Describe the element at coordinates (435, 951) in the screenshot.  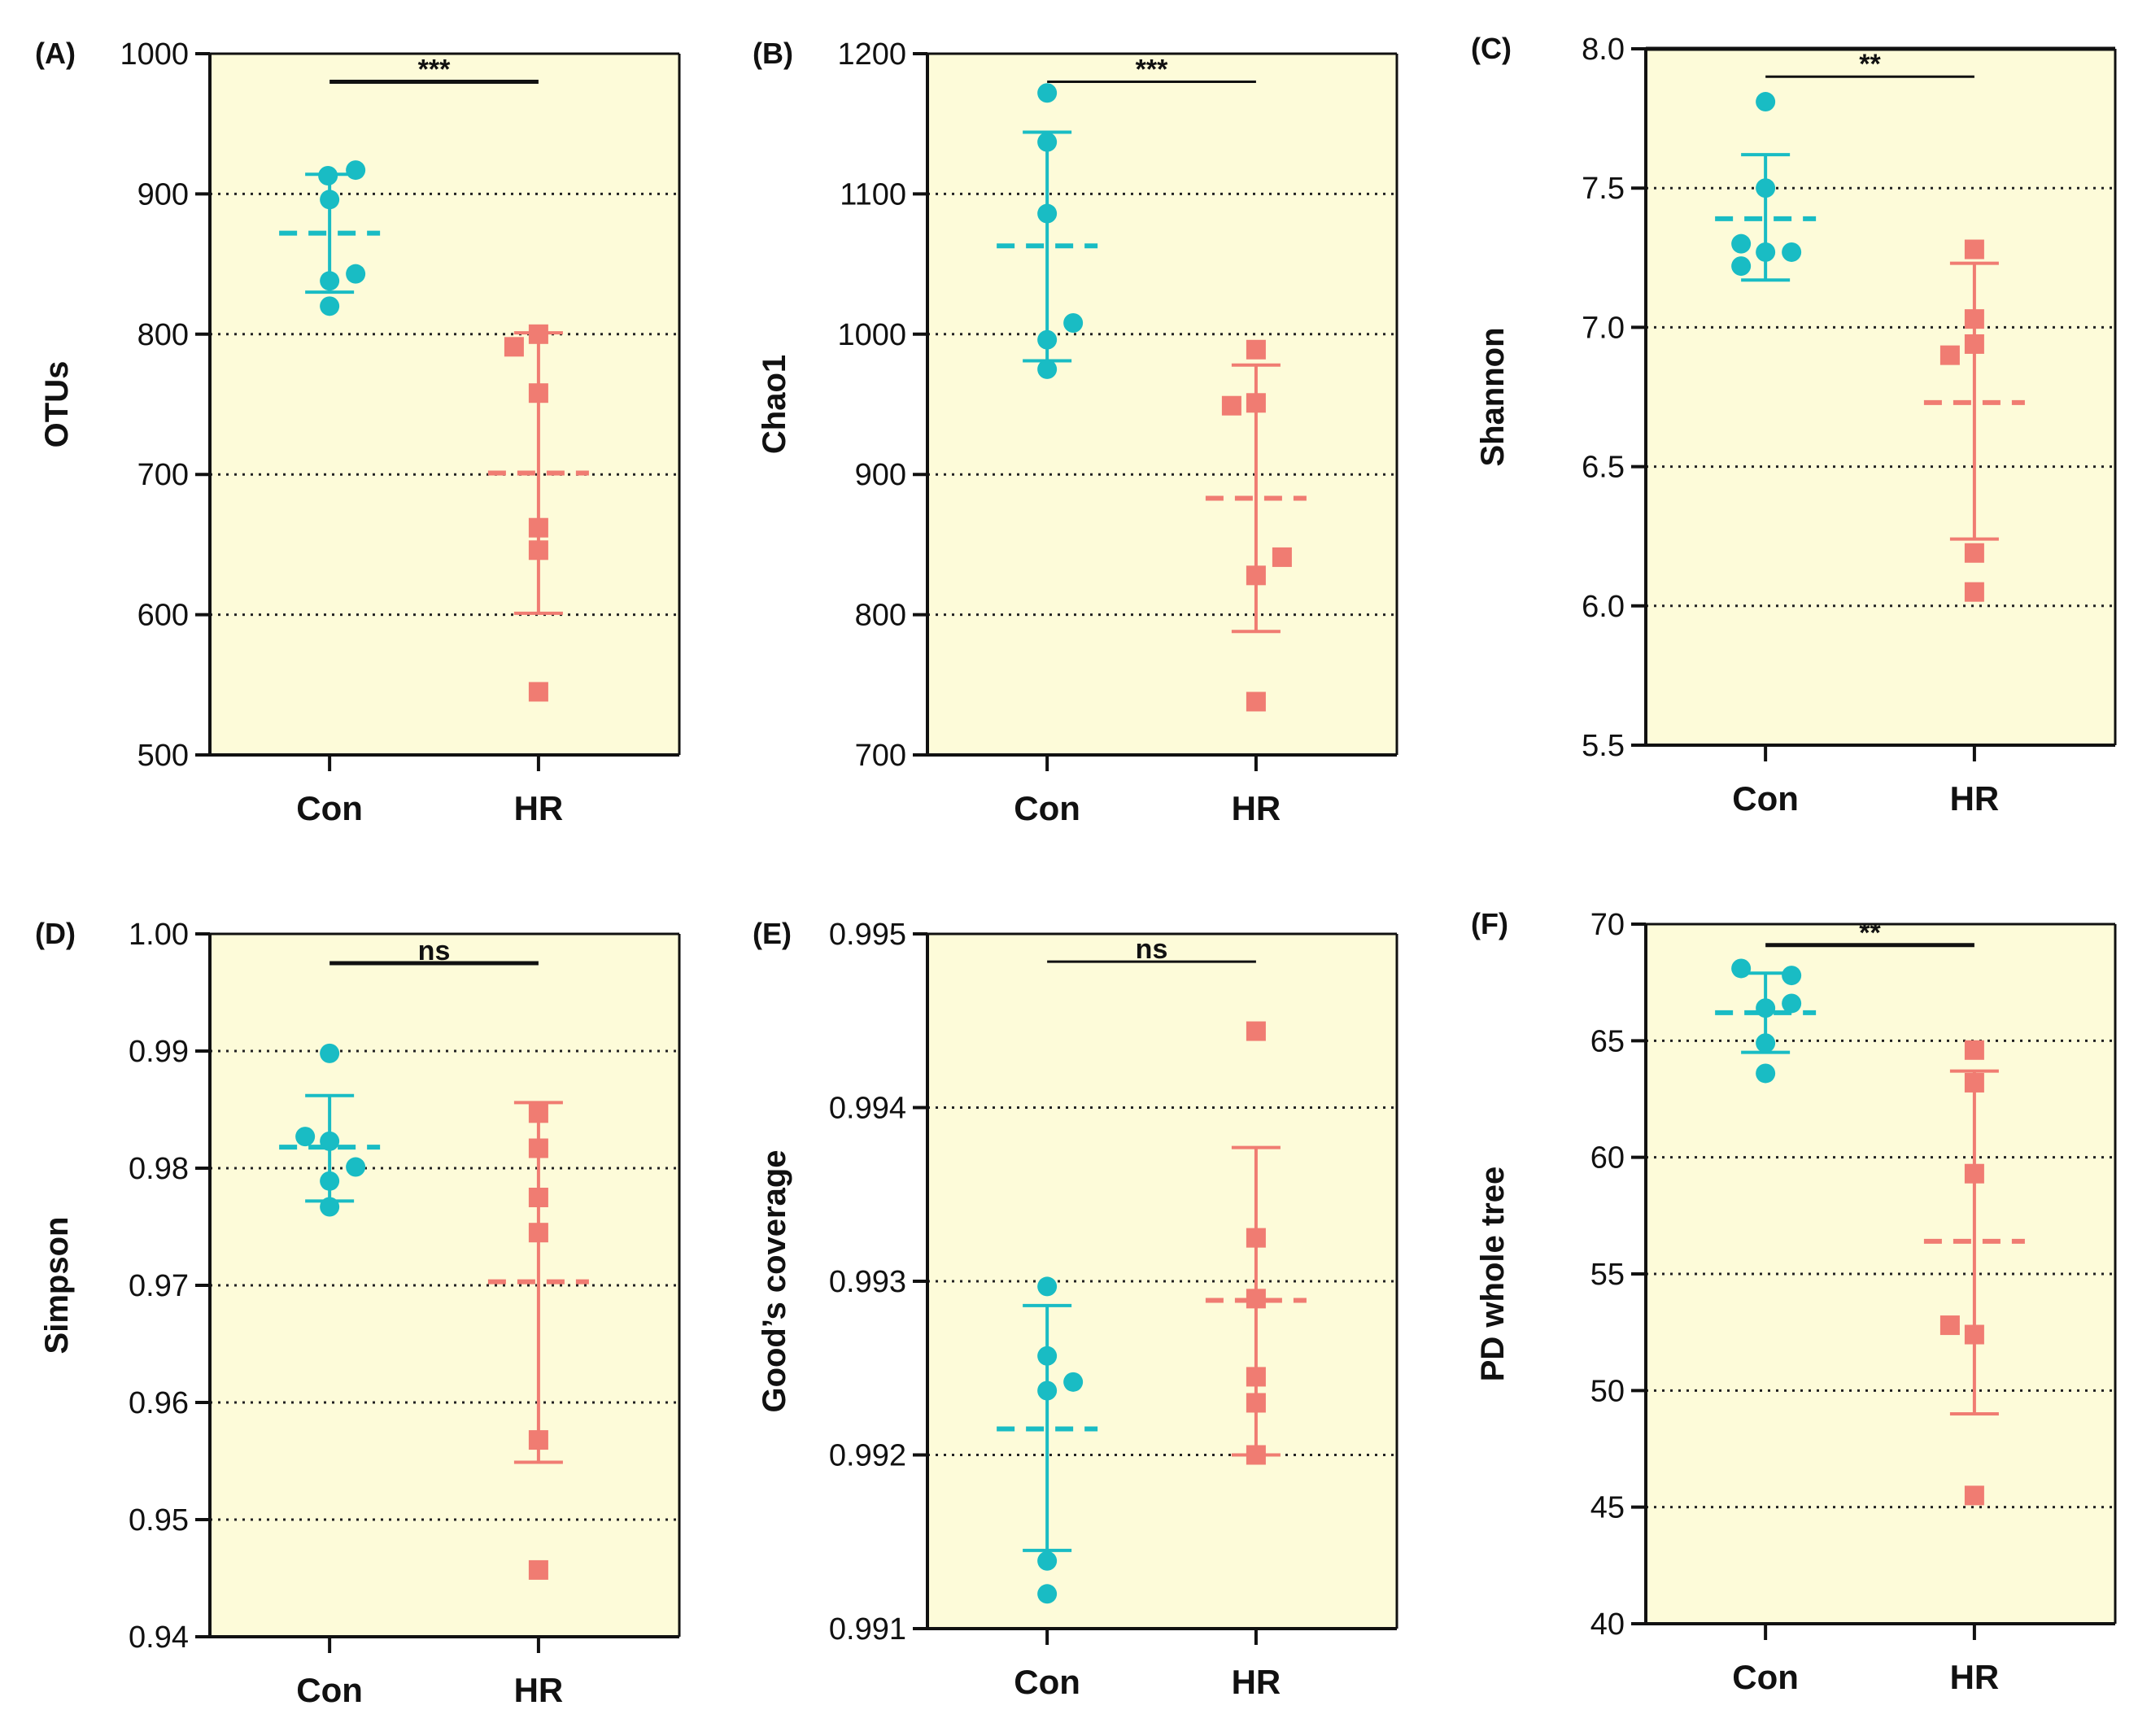
I see `significance-label: ns` at that location.